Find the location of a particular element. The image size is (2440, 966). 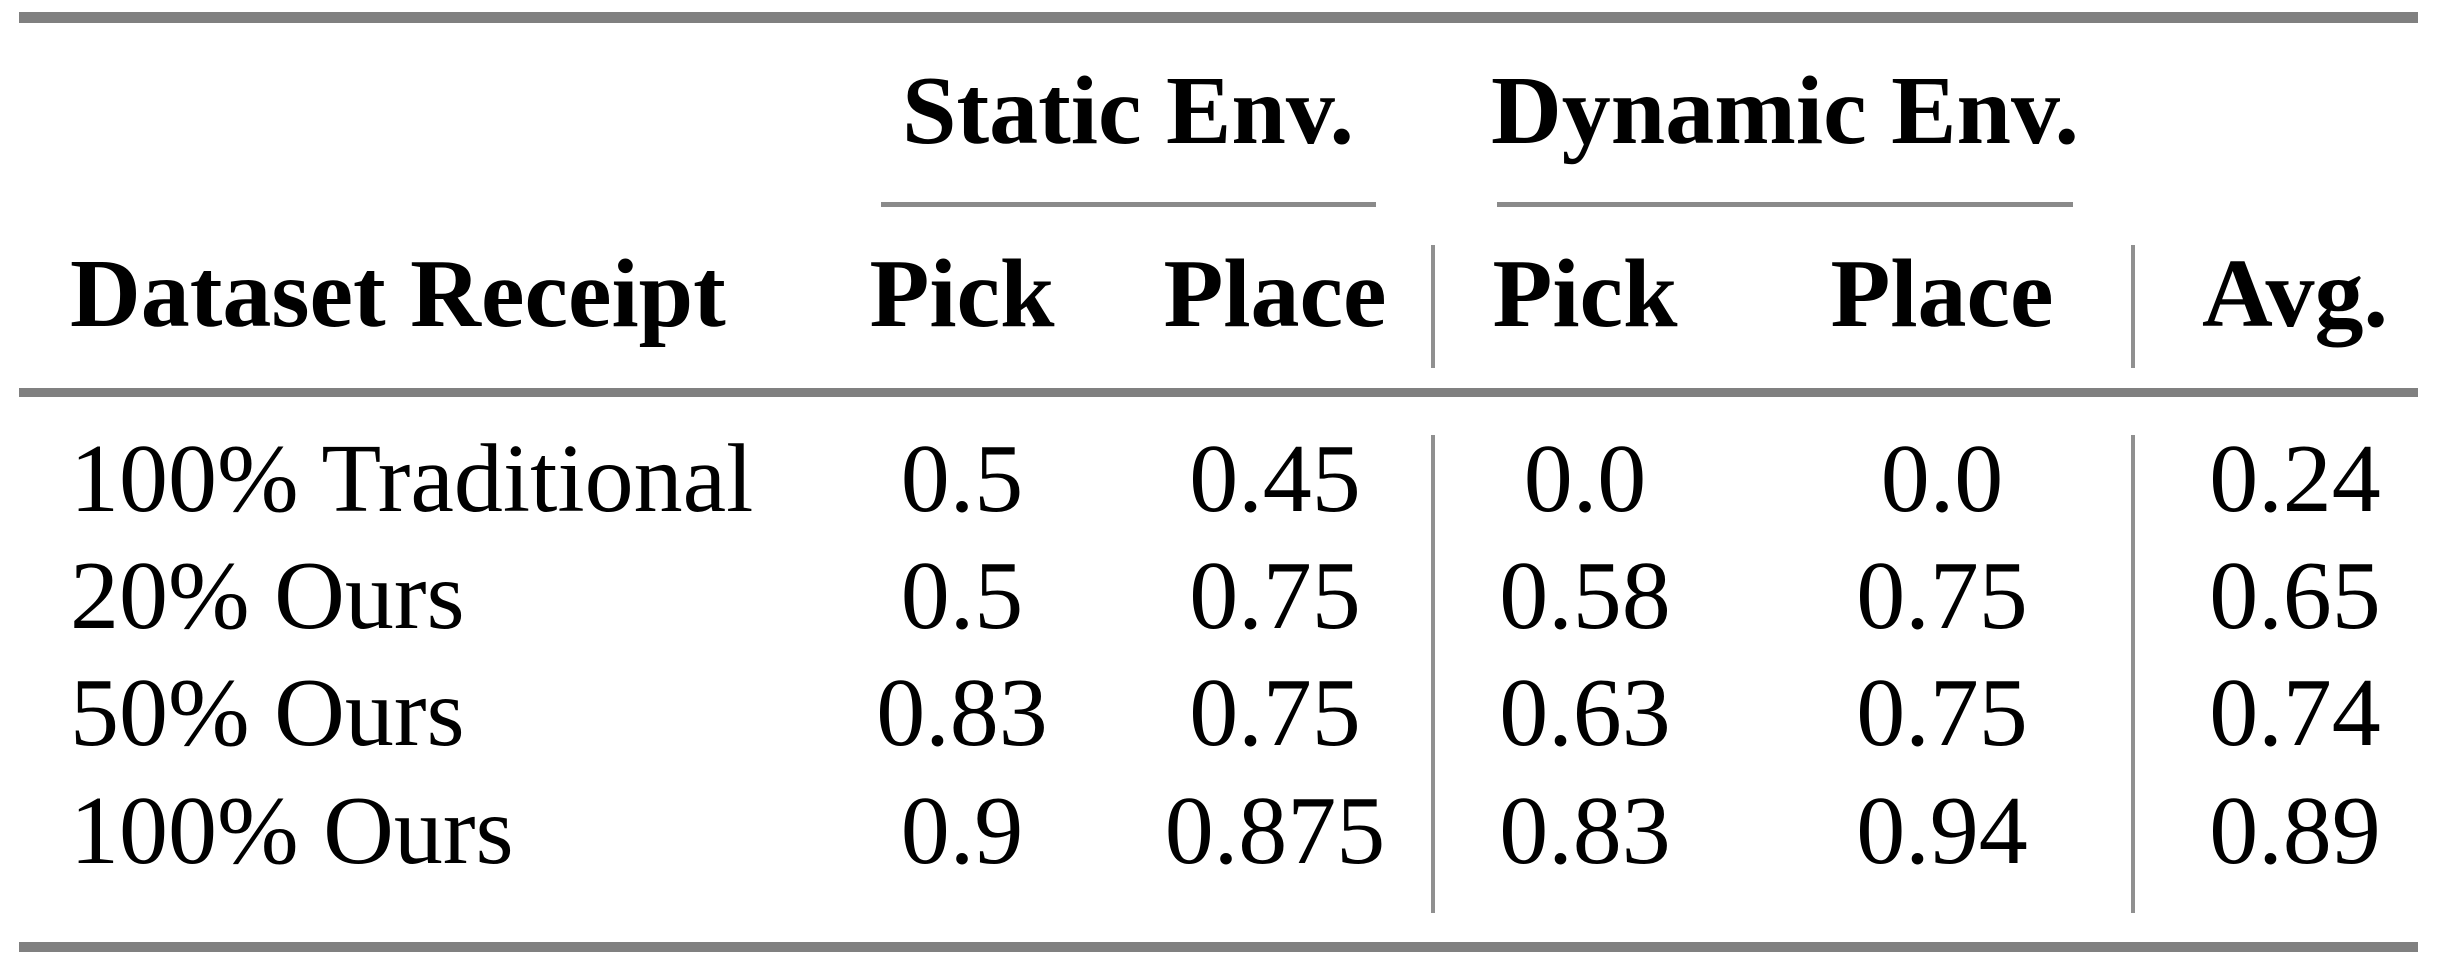

column-header-static-place: Place is located at coordinates (1275, 294).